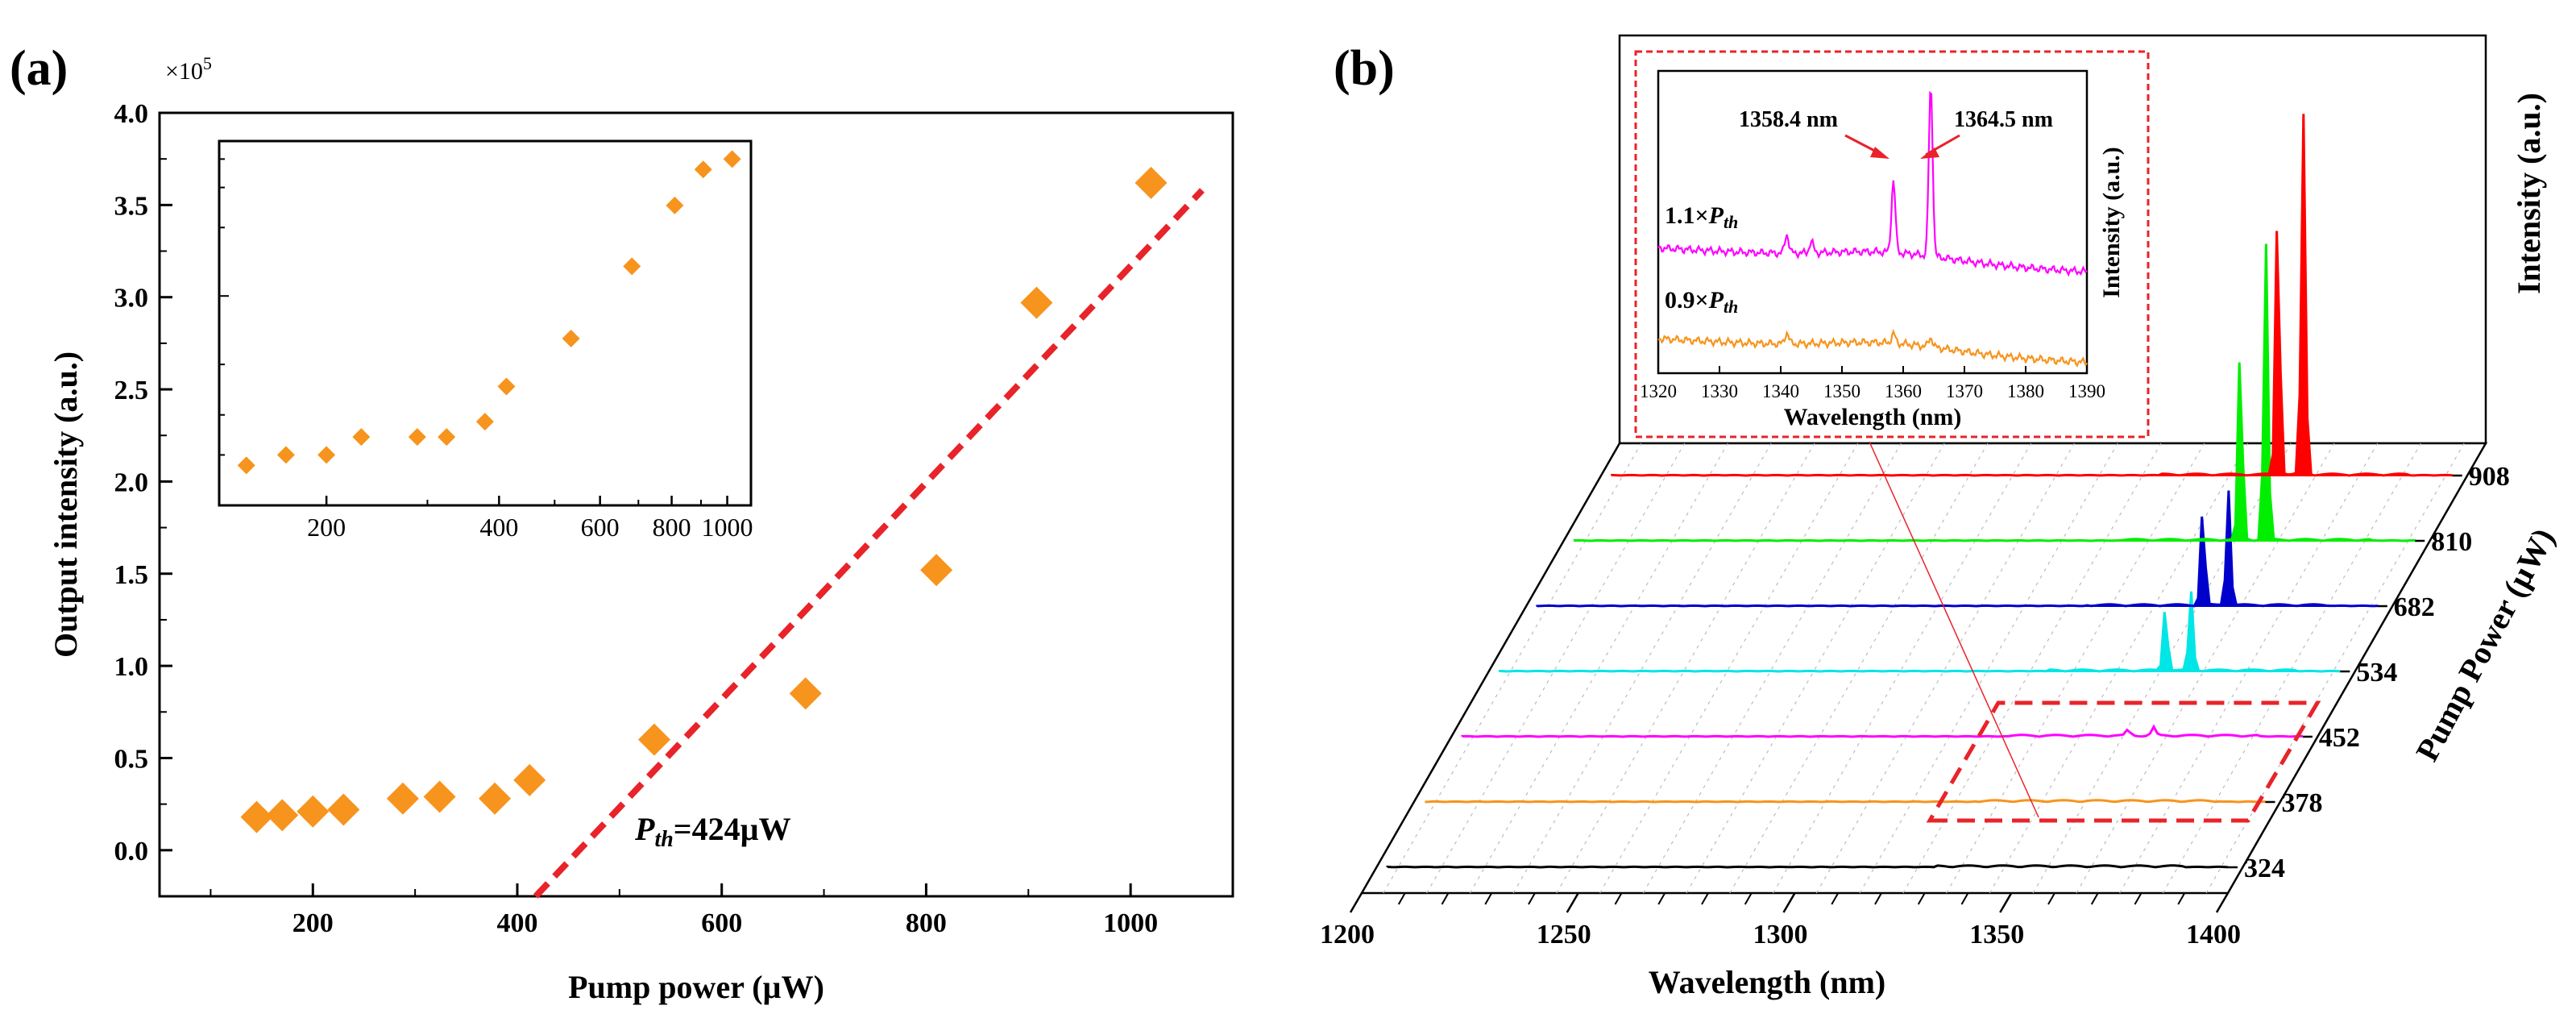  Describe the element at coordinates (1872, 383) in the screenshot. I see `panel-b-inset-ticks: 1320 1330 1340 1350 1360 1370 1380 1390` at that location.